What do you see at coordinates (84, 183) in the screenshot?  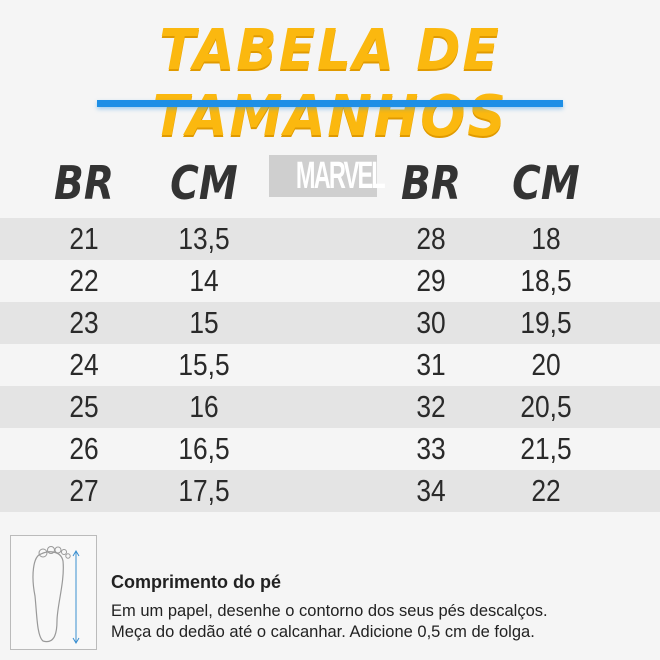 I see `header-br-left: BR` at bounding box center [84, 183].